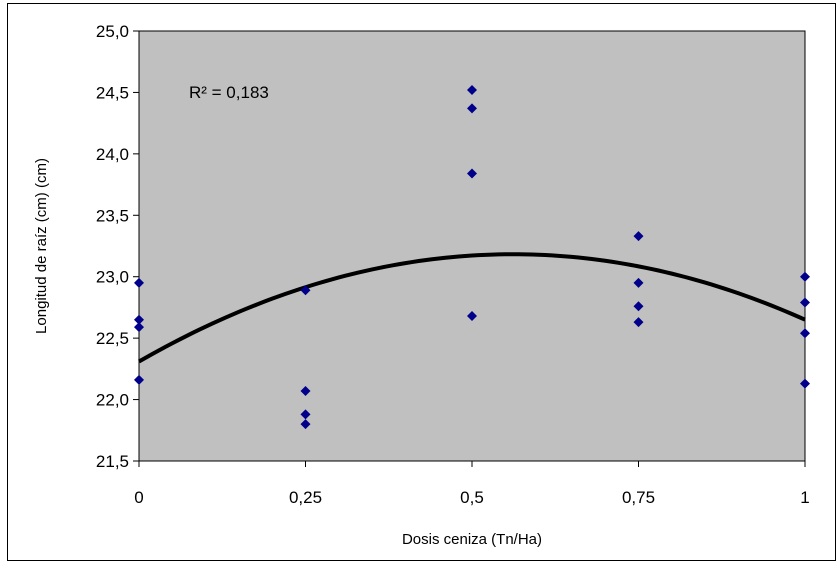 The image size is (840, 565). Describe the element at coordinates (112, 31) in the screenshot. I see `y-tick-label: 25,0` at that location.